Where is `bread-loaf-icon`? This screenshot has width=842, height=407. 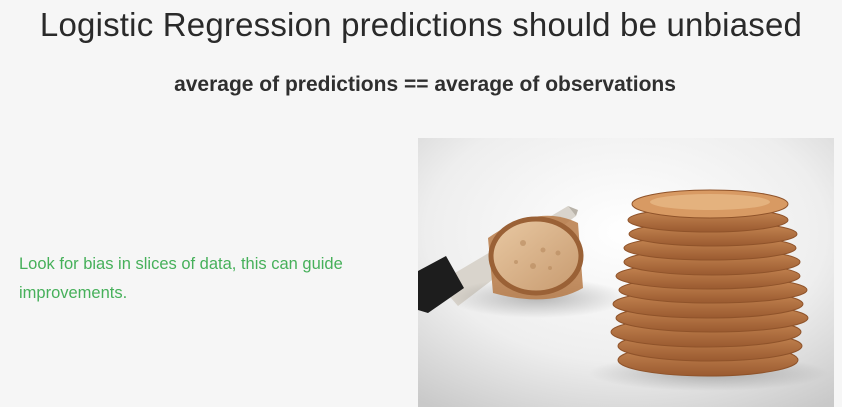 bread-loaf-icon is located at coordinates (538, 266).